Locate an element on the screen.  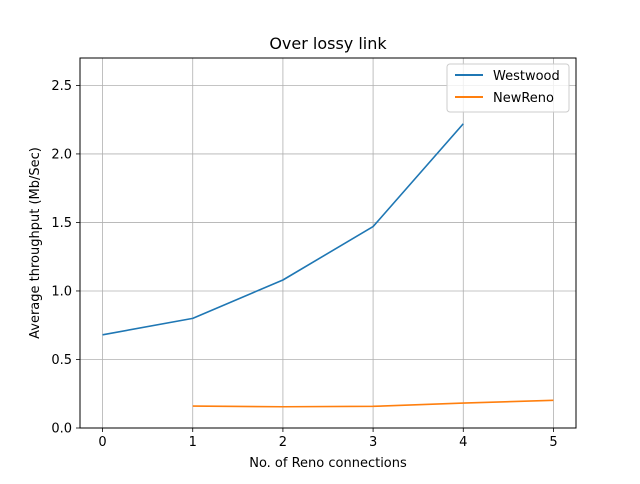
y-tick-label: 1.5 is located at coordinates (61, 223).